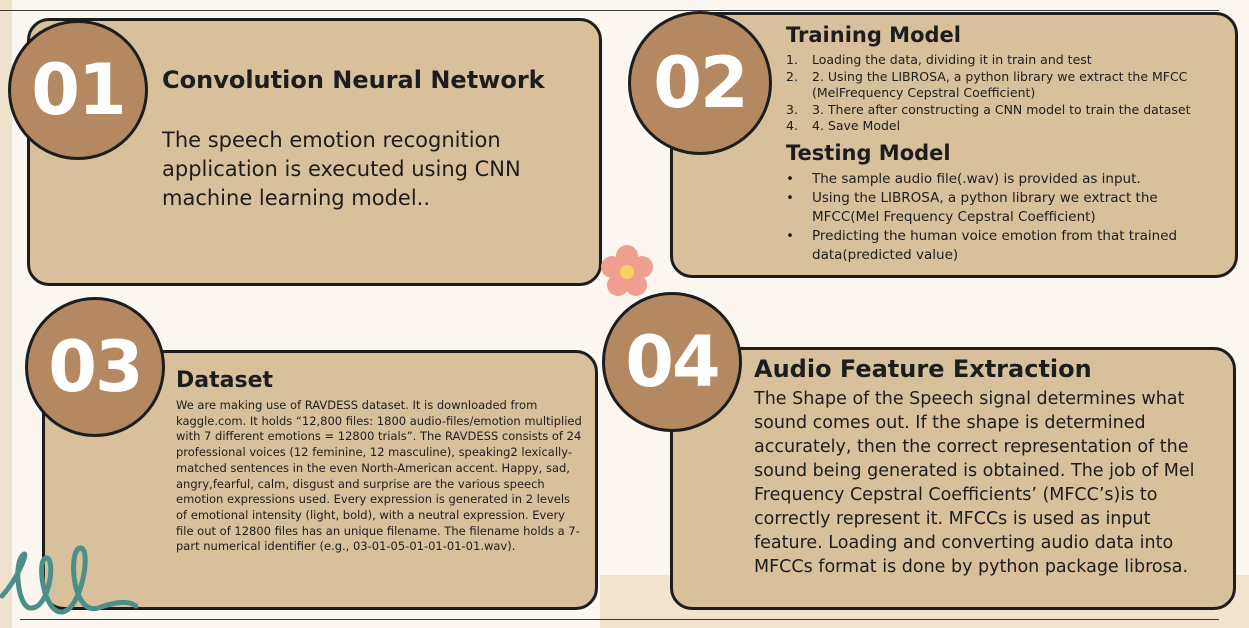 The width and height of the screenshot is (1249, 628). I want to click on testing-title: Testing Model, so click(868, 153).